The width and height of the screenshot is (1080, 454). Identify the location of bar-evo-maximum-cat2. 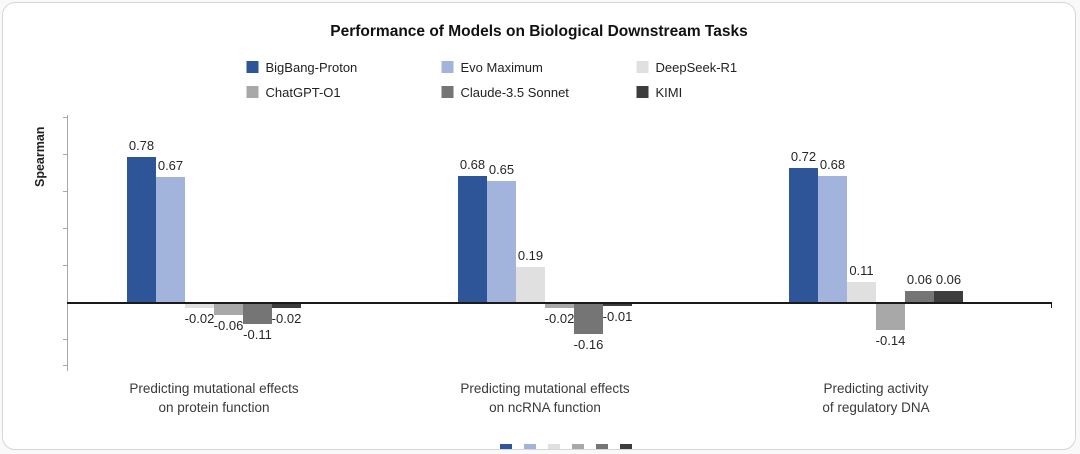
(501, 241).